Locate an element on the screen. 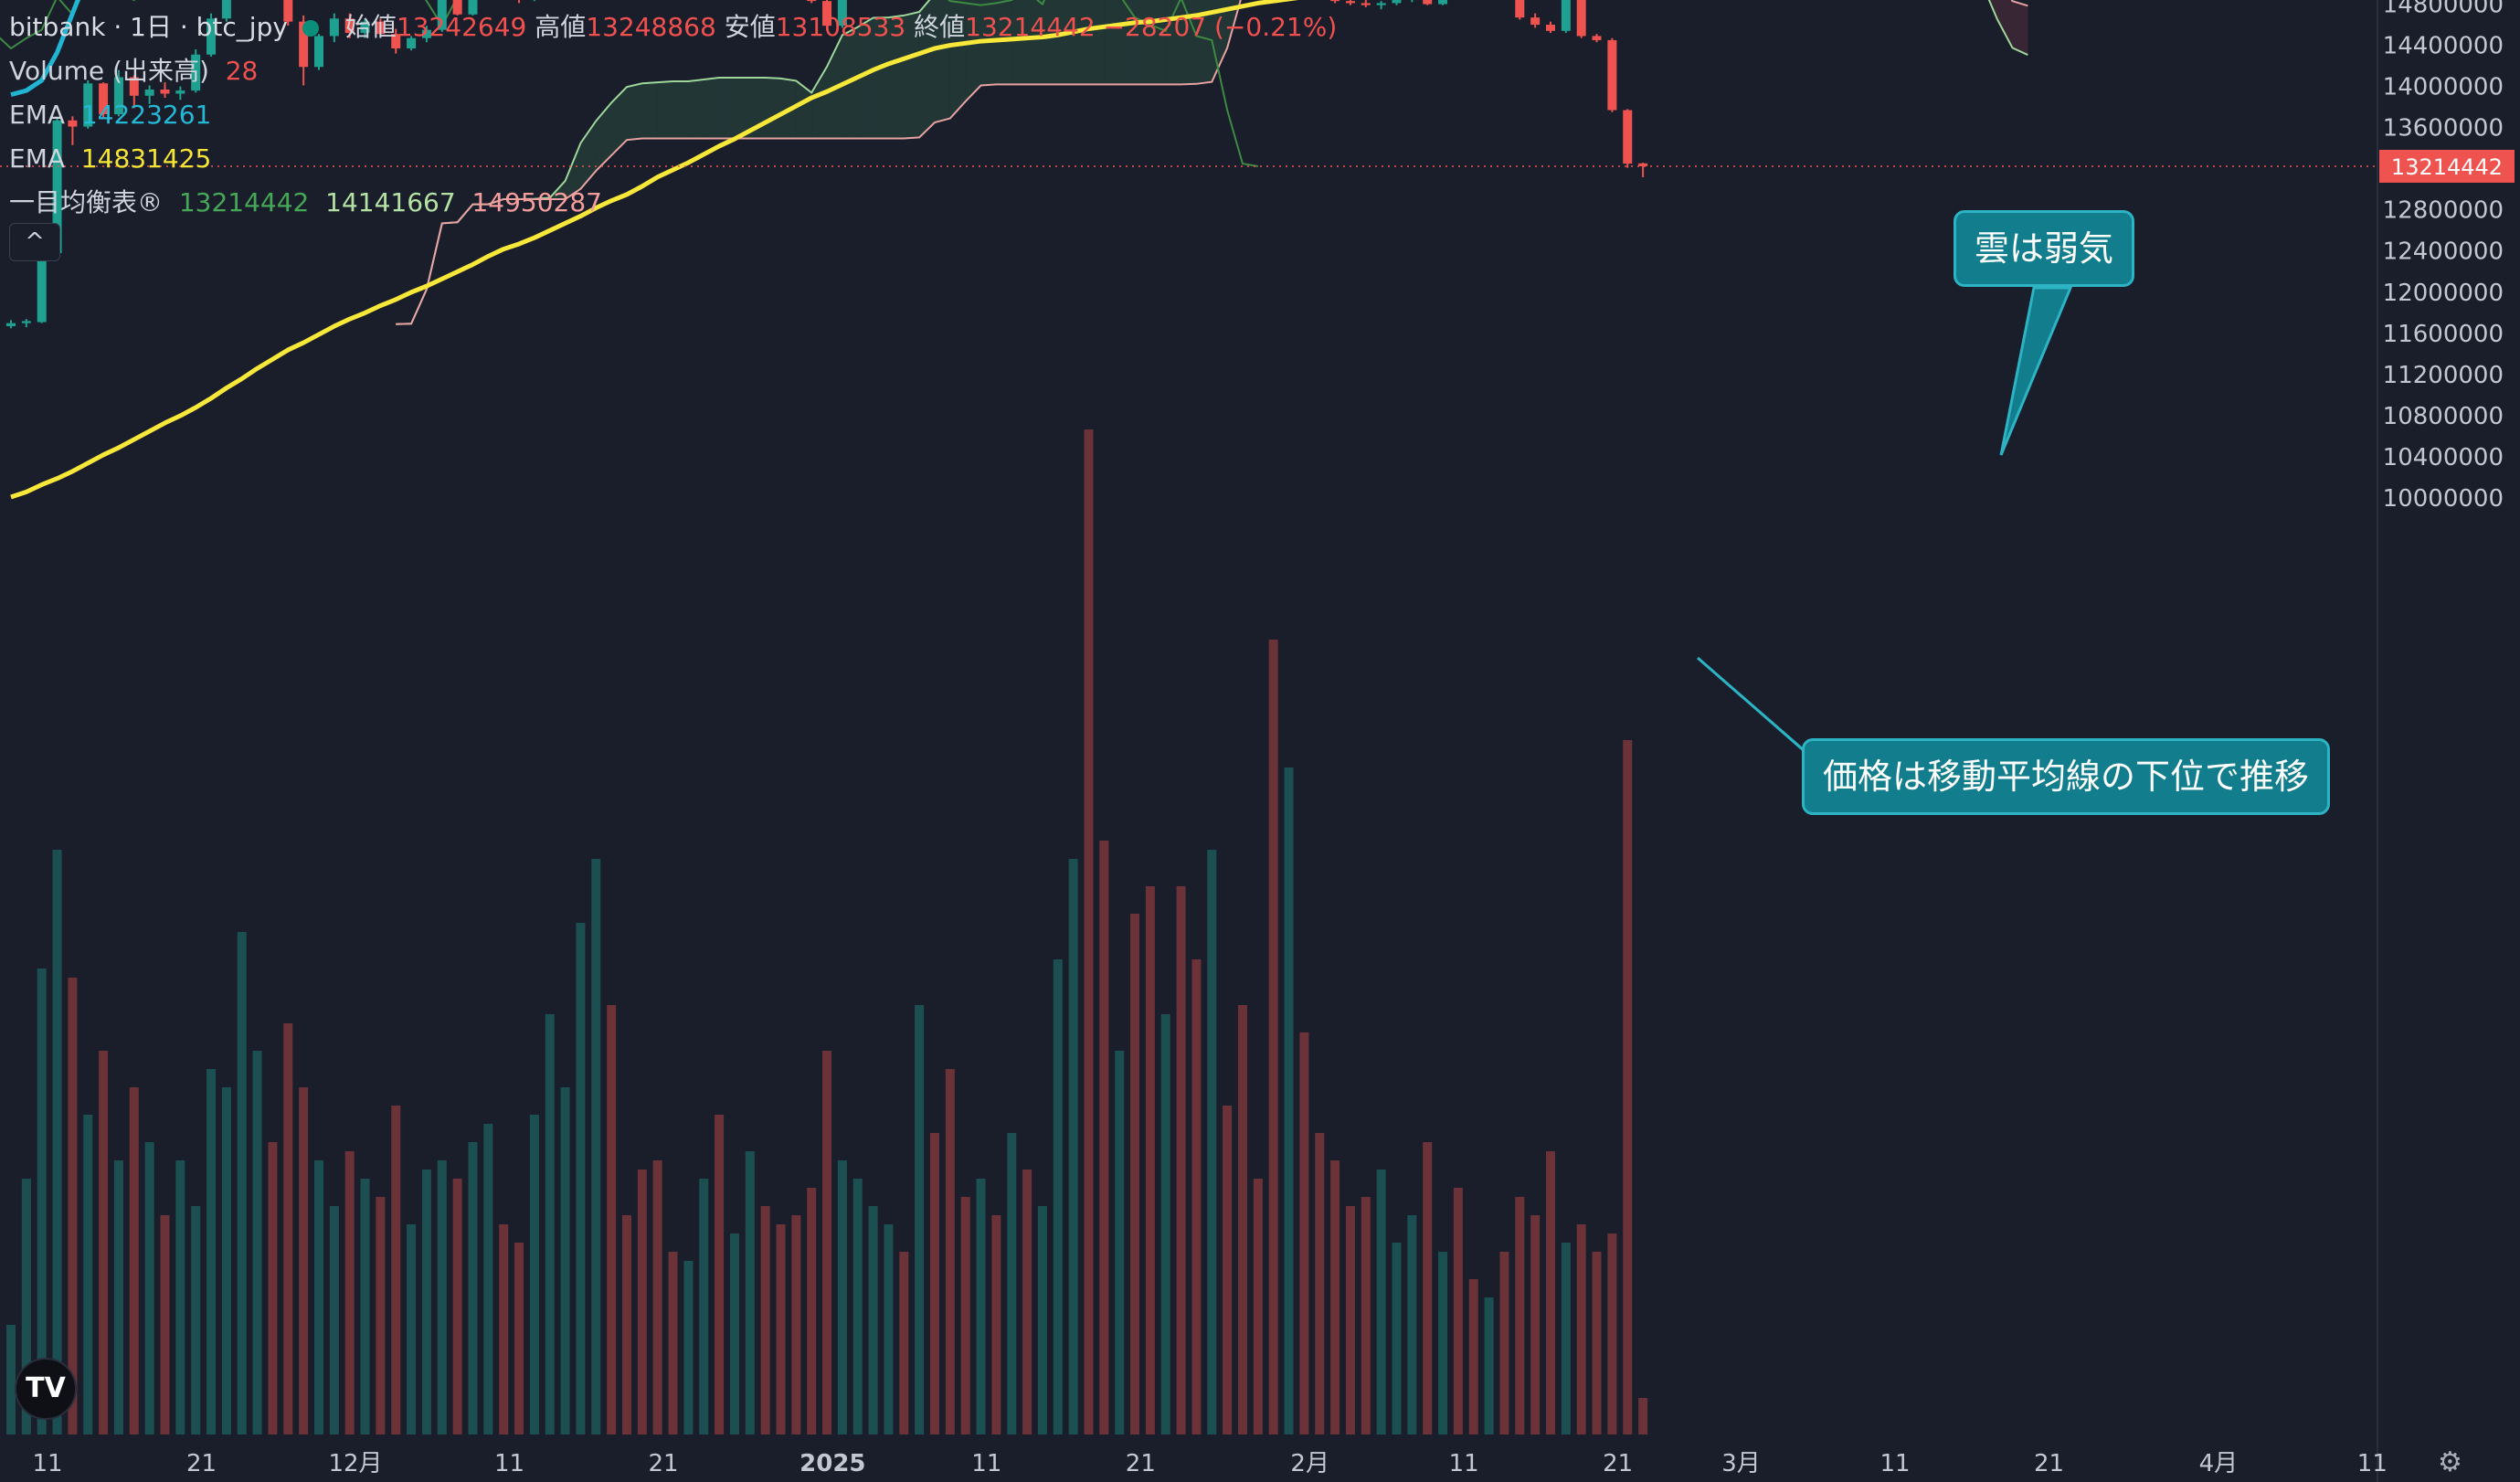 The width and height of the screenshot is (2520, 1482). ema-fast-legend: EMA 14223261 is located at coordinates (673, 115).